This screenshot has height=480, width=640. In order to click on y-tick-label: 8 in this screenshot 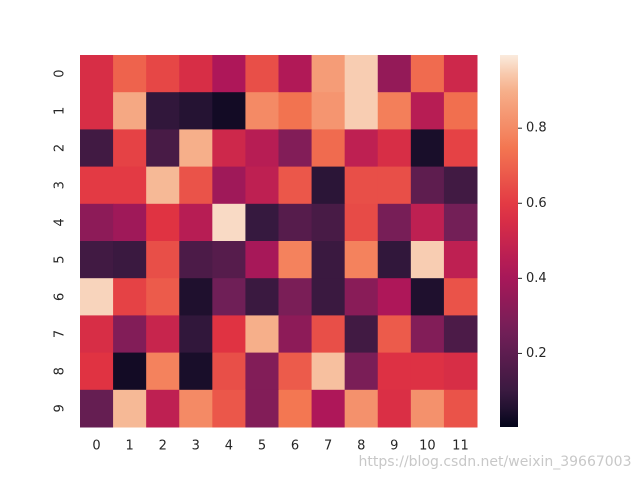, I will do `click(60, 371)`.